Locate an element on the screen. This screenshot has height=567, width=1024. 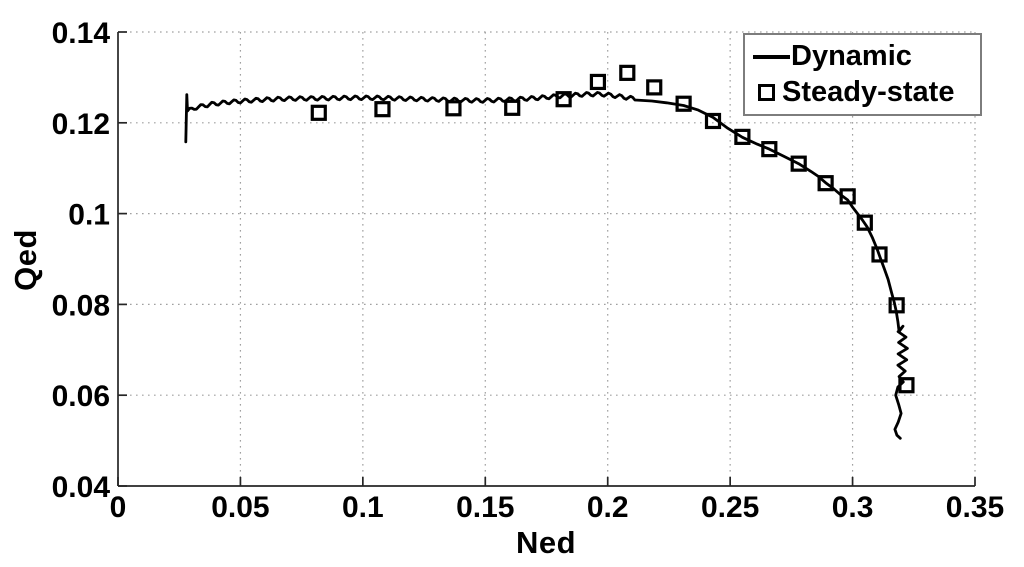
y-axis-label: Qed is located at coordinates (25, 260).